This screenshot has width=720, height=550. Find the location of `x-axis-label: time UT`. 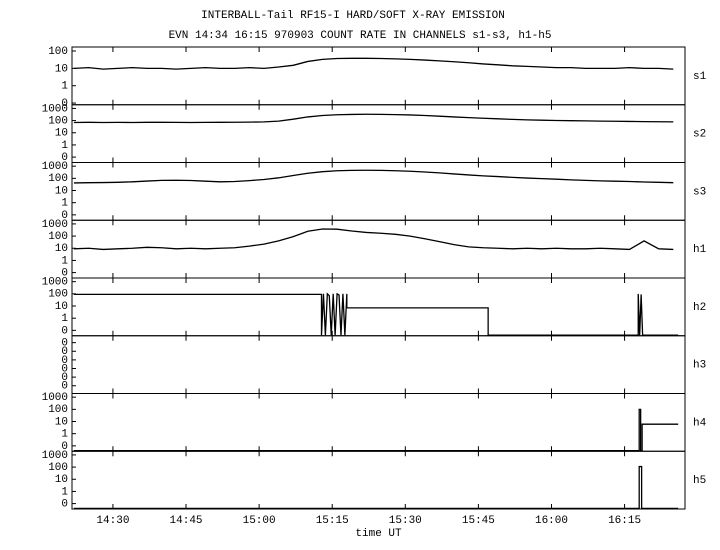

x-axis-label: time UT is located at coordinates (378, 534).